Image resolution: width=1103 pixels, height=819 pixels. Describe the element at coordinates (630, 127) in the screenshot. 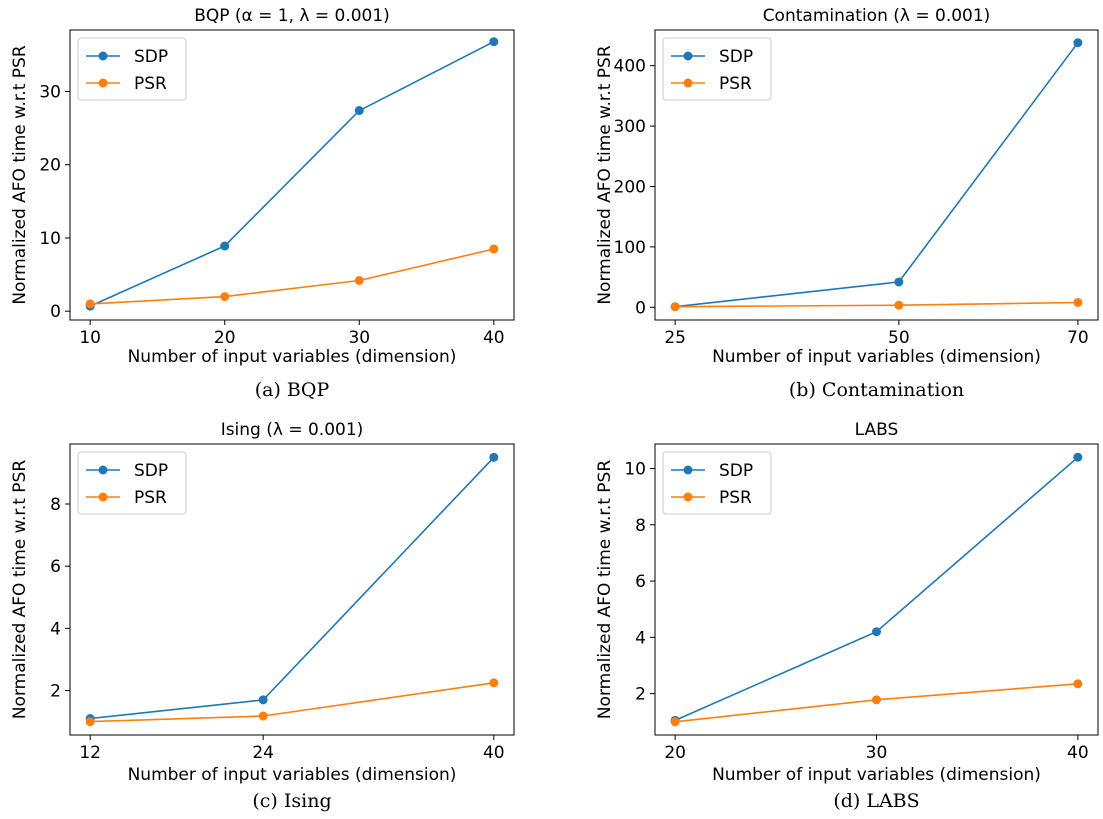

I see `y-tick-label: 300` at that location.